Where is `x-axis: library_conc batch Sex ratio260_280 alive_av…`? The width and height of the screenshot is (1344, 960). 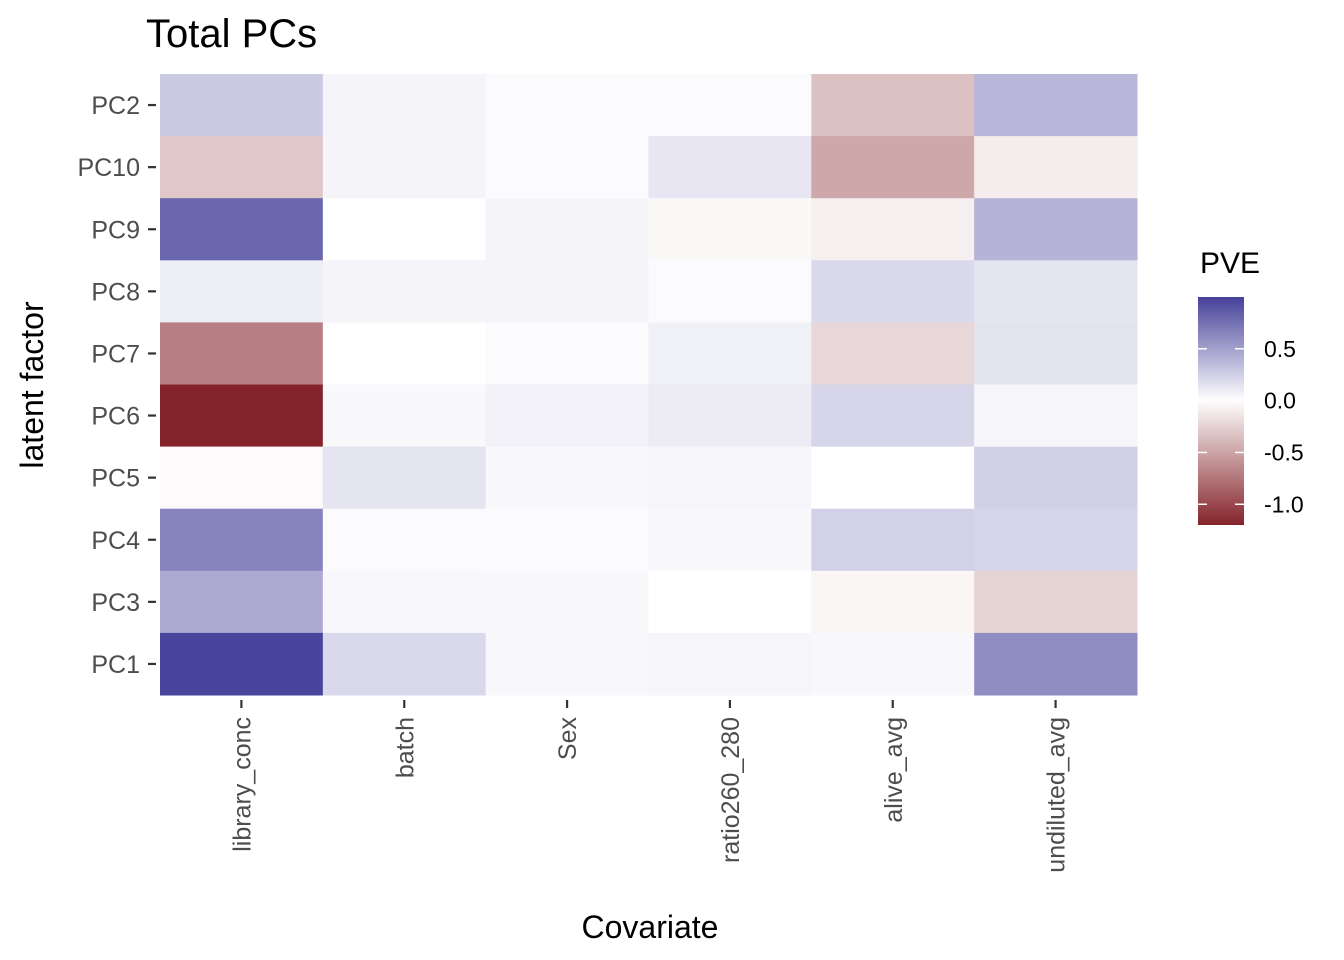
x-axis: library_conc batch Sex ratio260_280 alive_av… is located at coordinates (649, 786).